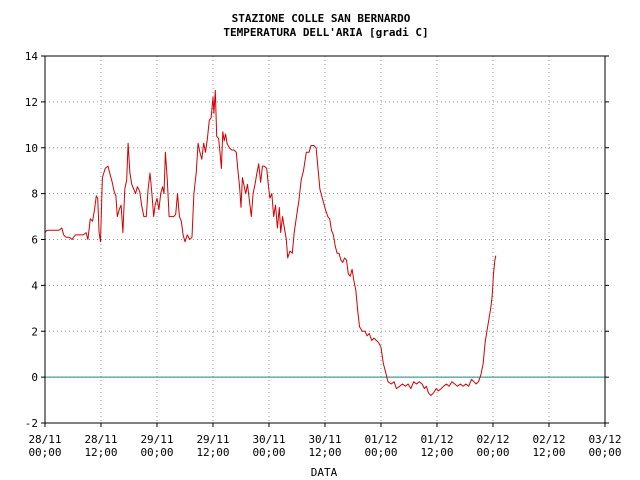 The width and height of the screenshot is (640, 480). What do you see at coordinates (321, 18) in the screenshot?
I see `chart-title: STAZIONE COLLE SAN BERNARDO` at bounding box center [321, 18].